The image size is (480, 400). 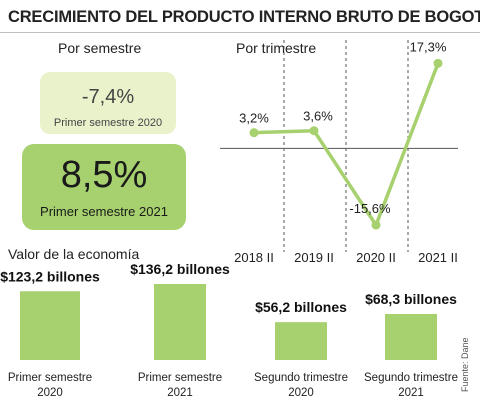 I want to click on bar-category-label-1: Primer semestre, so click(x=50, y=378).